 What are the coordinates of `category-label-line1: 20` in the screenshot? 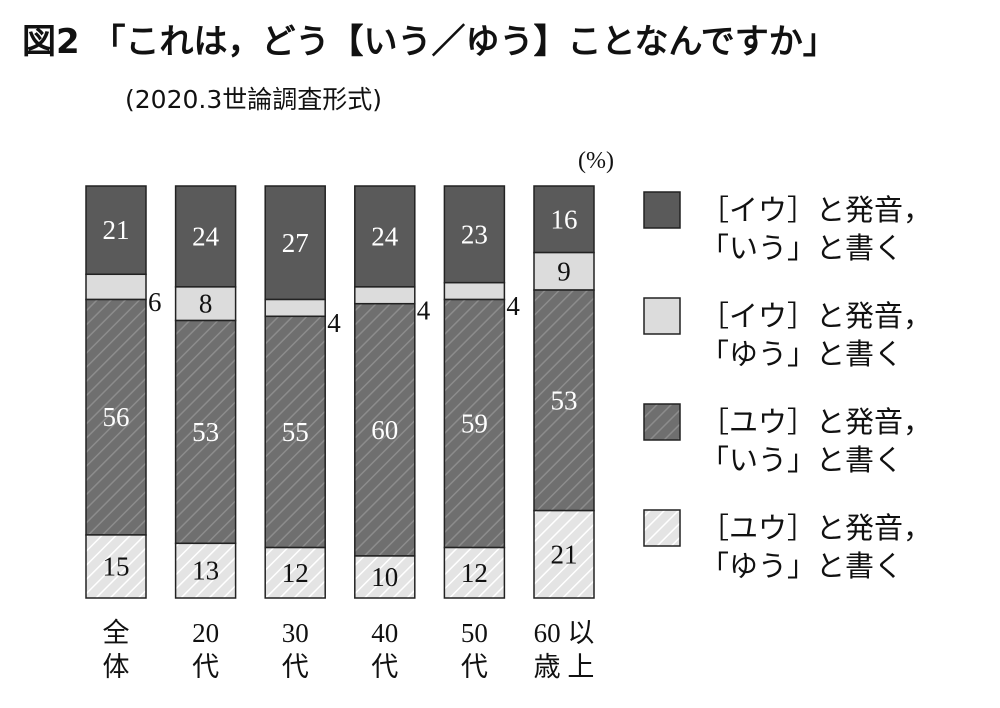 It's located at (205, 633).